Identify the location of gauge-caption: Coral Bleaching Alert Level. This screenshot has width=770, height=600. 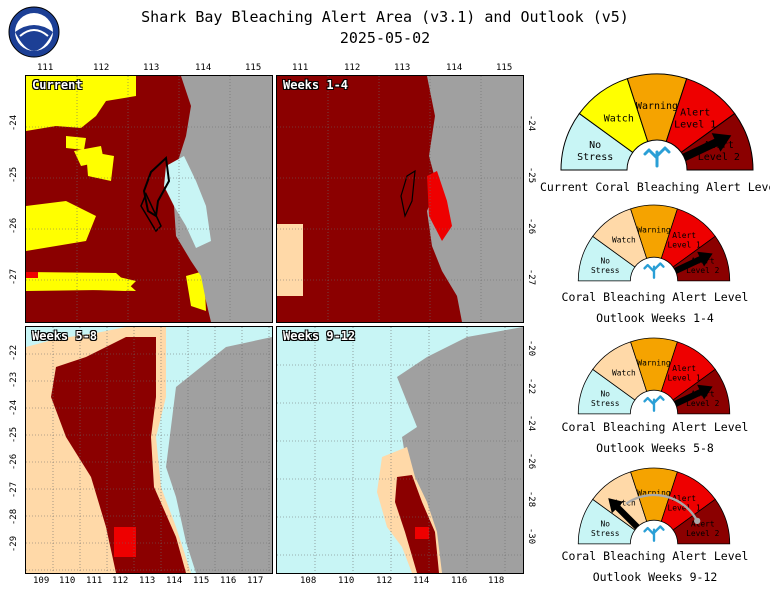
(655, 427).